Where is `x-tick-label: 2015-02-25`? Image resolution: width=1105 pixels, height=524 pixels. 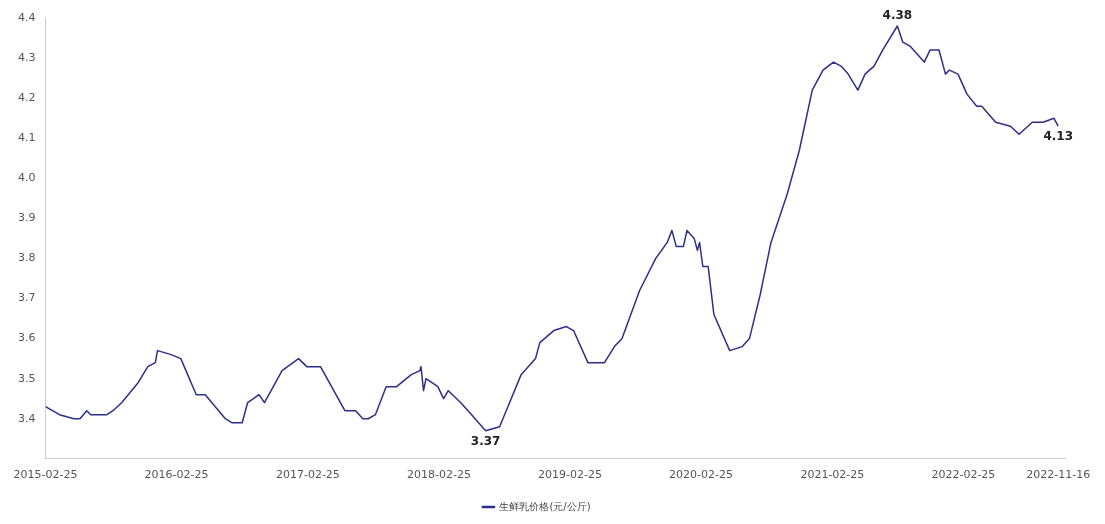 x-tick-label: 2015-02-25 is located at coordinates (45, 475).